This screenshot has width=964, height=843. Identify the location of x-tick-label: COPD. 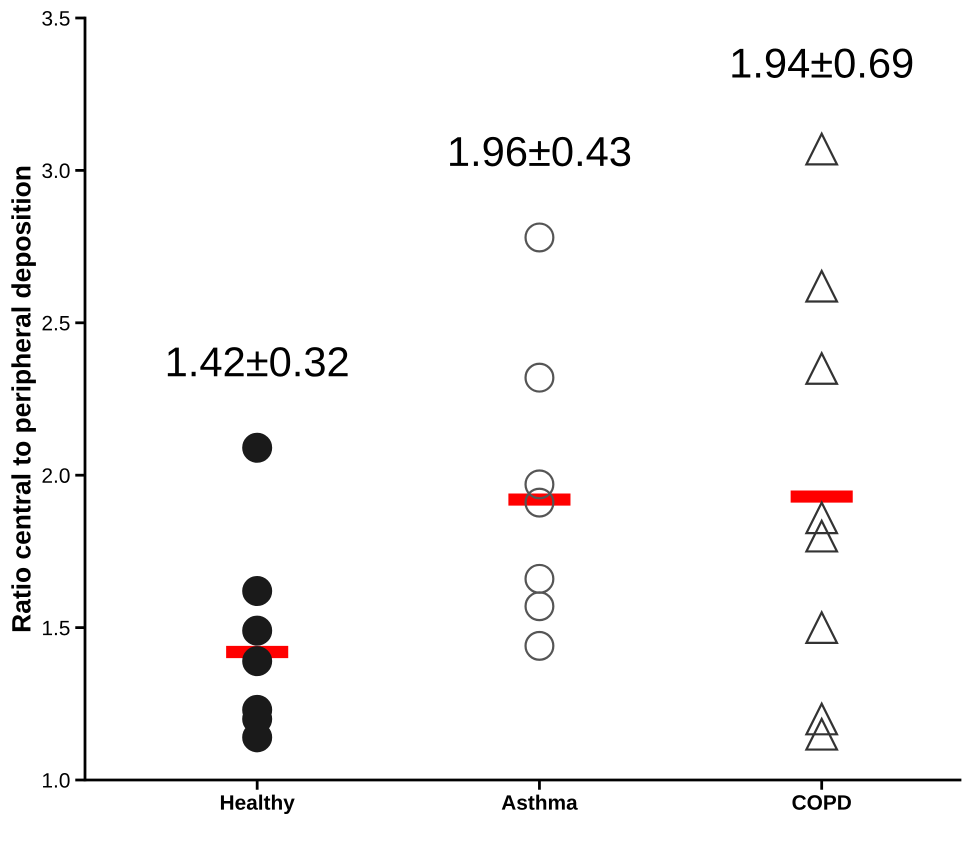
(821, 802).